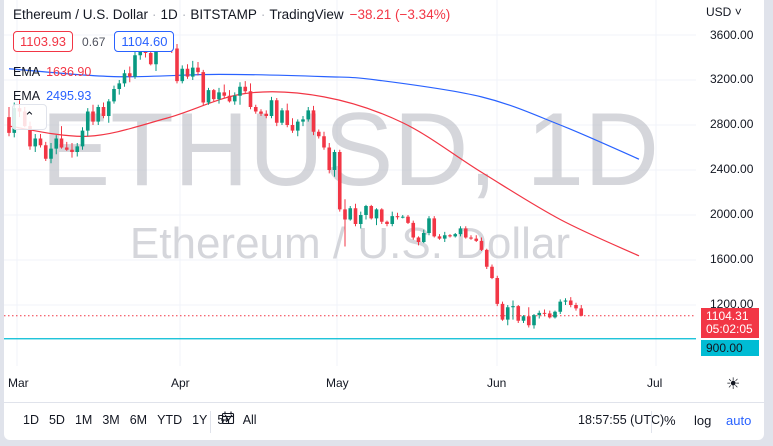  What do you see at coordinates (732, 79) in the screenshot?
I see `price-tick: 3200.00` at bounding box center [732, 79].